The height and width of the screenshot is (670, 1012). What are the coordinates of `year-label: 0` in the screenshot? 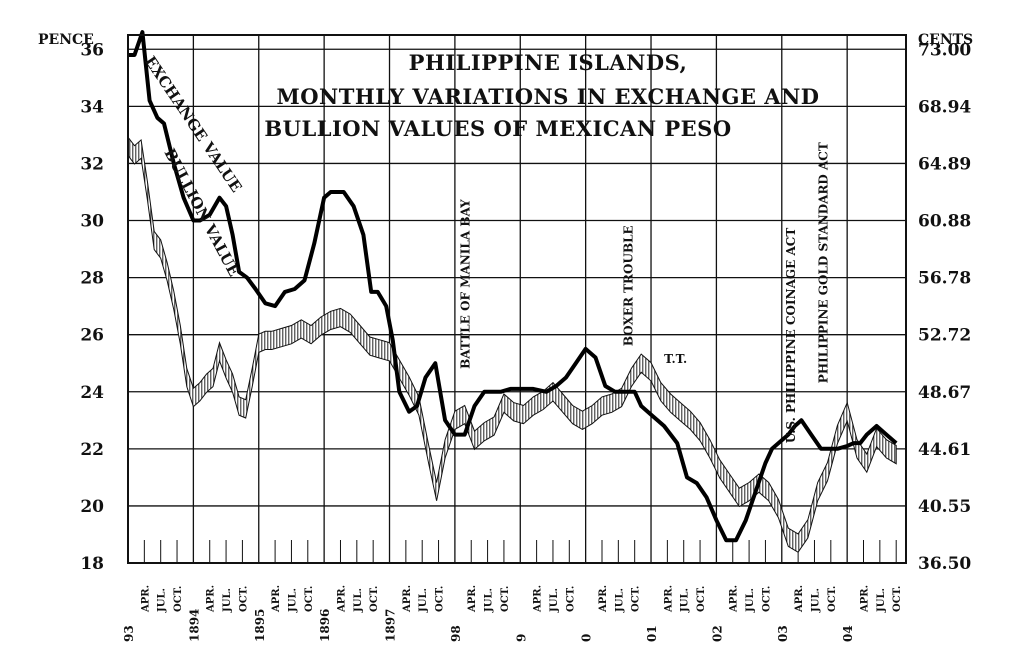 It's located at (587, 638).